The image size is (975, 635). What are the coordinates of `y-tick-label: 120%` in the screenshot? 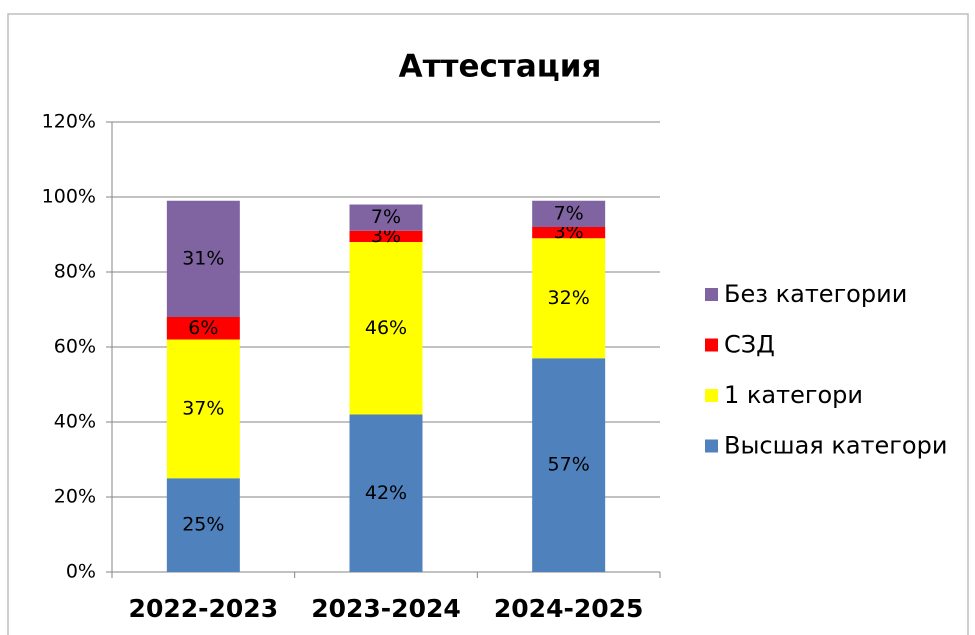 It's located at (69, 122).